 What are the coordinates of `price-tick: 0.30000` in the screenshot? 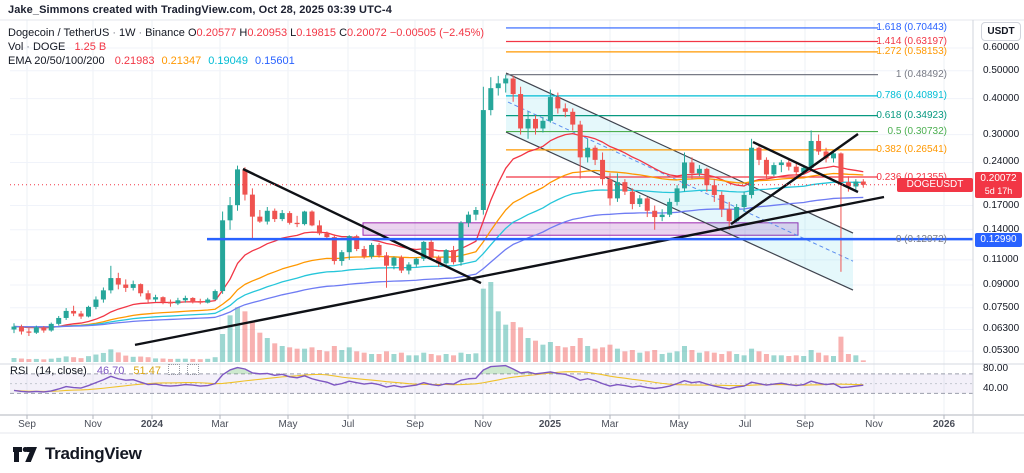 It's located at (1001, 134).